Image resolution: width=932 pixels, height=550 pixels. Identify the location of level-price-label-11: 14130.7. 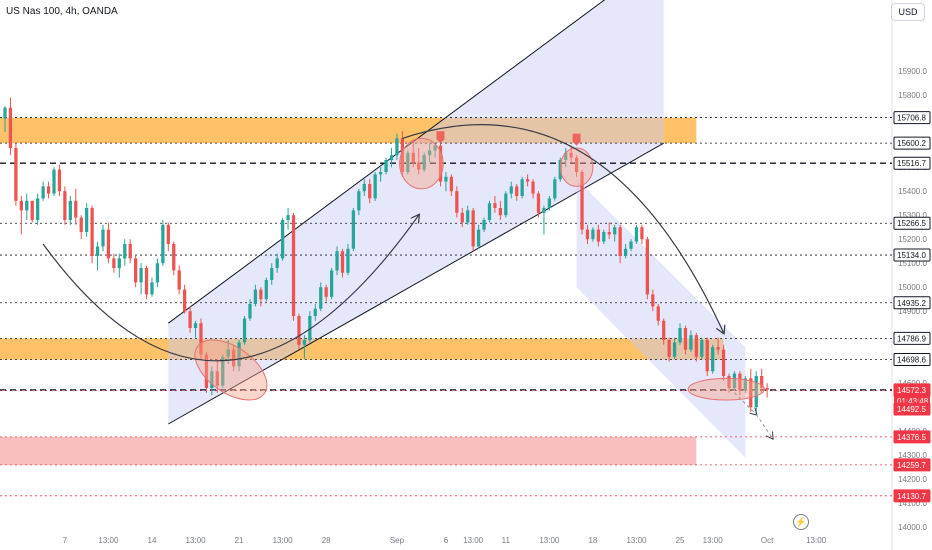
(911, 496).